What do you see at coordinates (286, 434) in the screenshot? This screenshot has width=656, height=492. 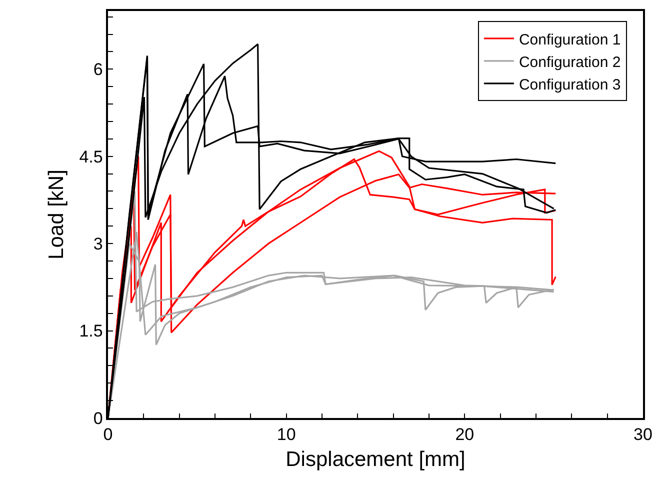 I see `x-tick-label: 10` at bounding box center [286, 434].